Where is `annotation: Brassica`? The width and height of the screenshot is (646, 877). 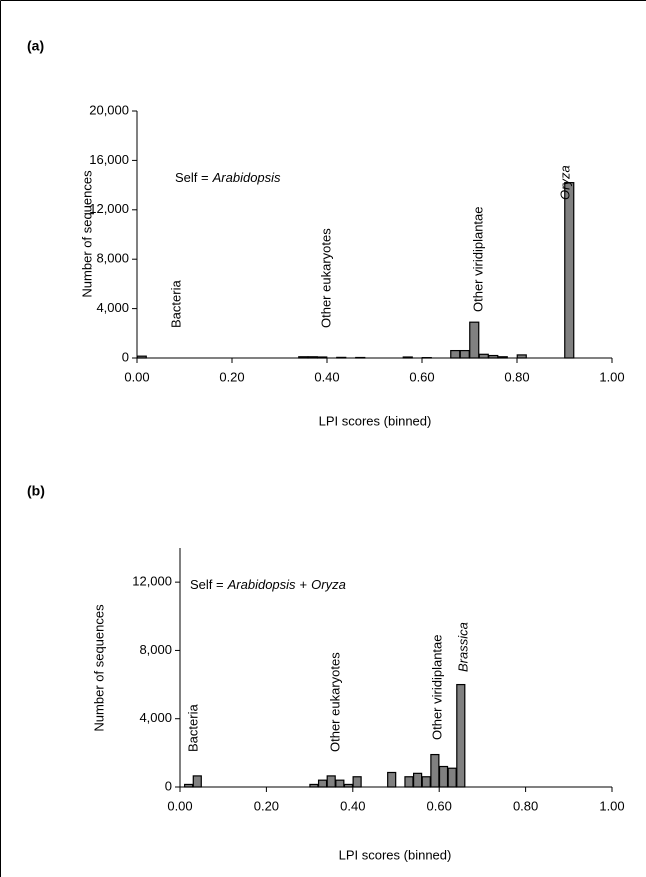 annotation: Brassica is located at coordinates (462, 647).